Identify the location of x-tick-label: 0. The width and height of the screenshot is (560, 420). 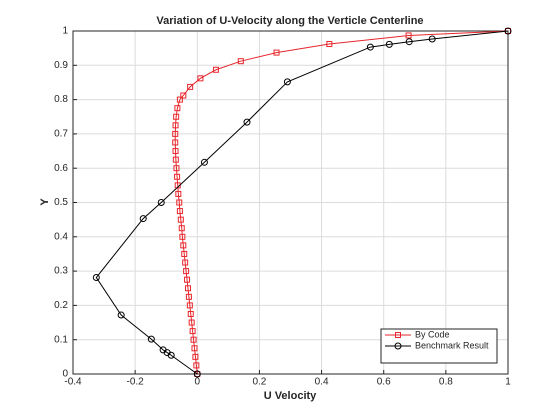
(198, 382).